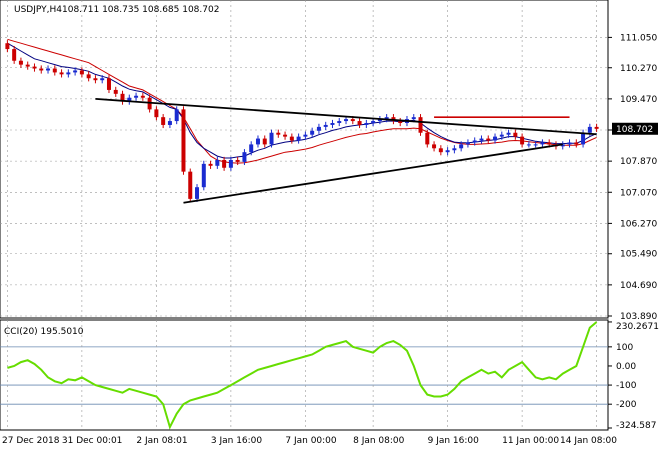  I want to click on last-price-label: 108.702, so click(634, 130).